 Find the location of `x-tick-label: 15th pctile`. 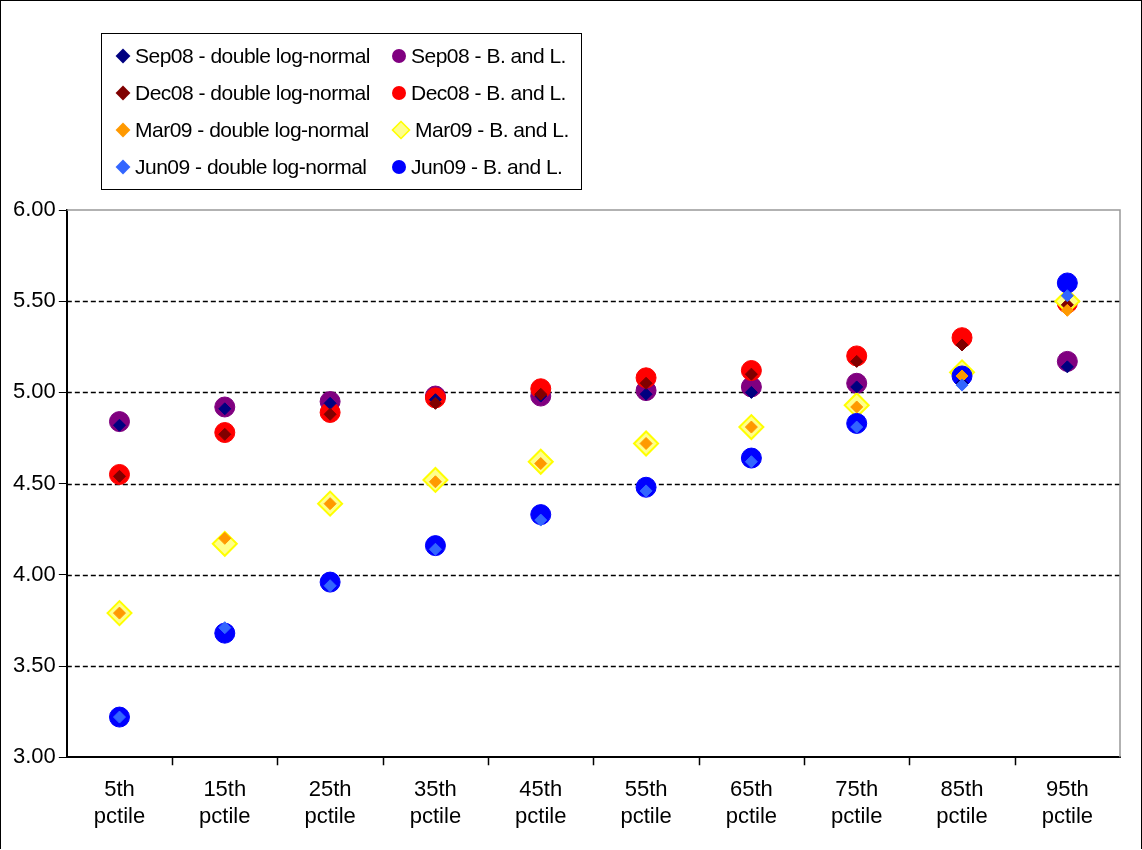

x-tick-label: 15th pctile is located at coordinates (225, 802).